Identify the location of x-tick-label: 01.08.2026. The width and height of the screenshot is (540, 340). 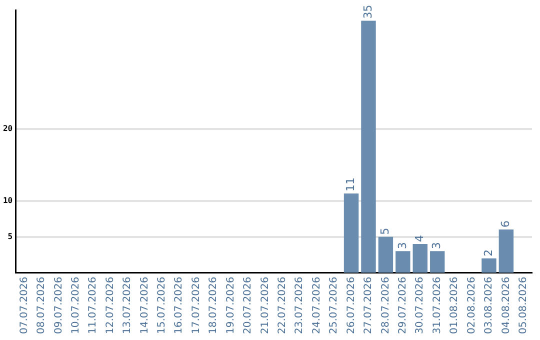
(454, 305).